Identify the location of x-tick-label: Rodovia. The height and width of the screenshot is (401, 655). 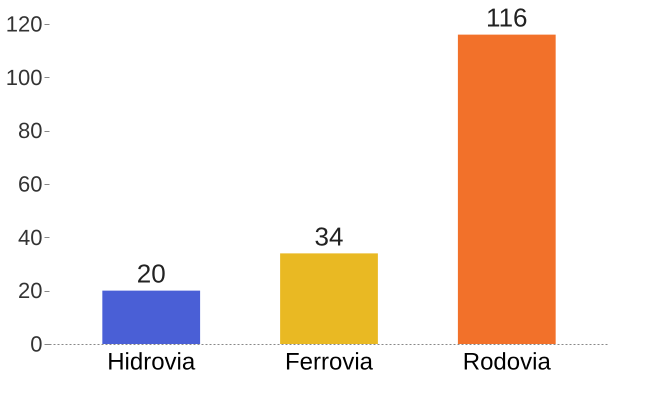
(507, 362).